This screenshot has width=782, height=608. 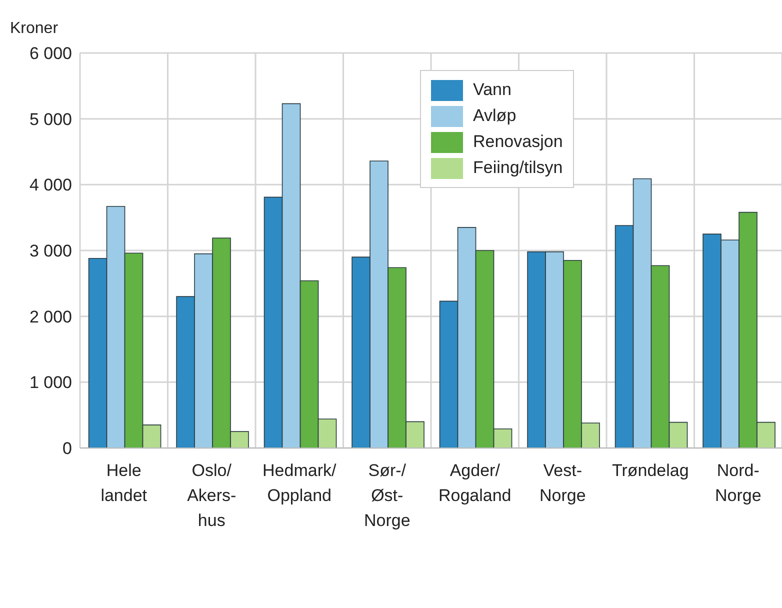 I want to click on y-tick-label: 4 000, so click(x=50, y=185).